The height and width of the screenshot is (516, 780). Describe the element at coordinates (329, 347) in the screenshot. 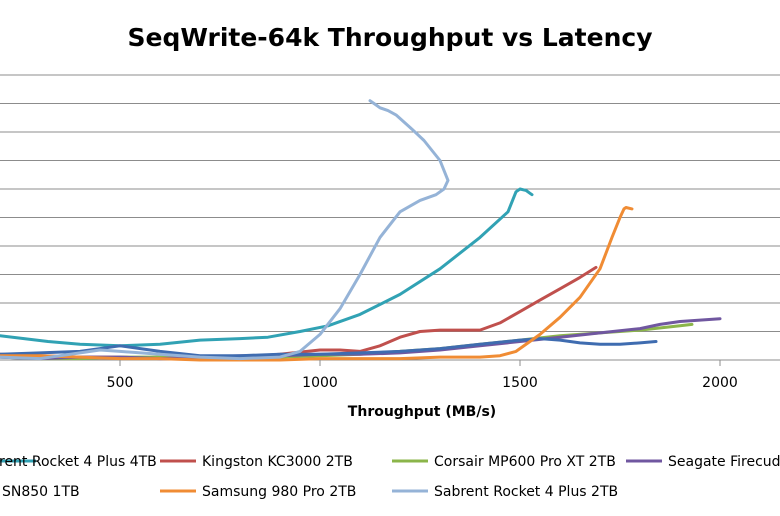

I see `series-line` at that location.